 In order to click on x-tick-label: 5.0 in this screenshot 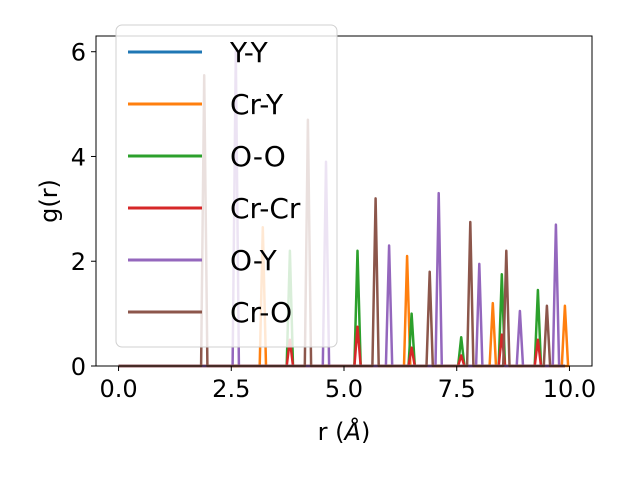, I will do `click(344, 389)`.